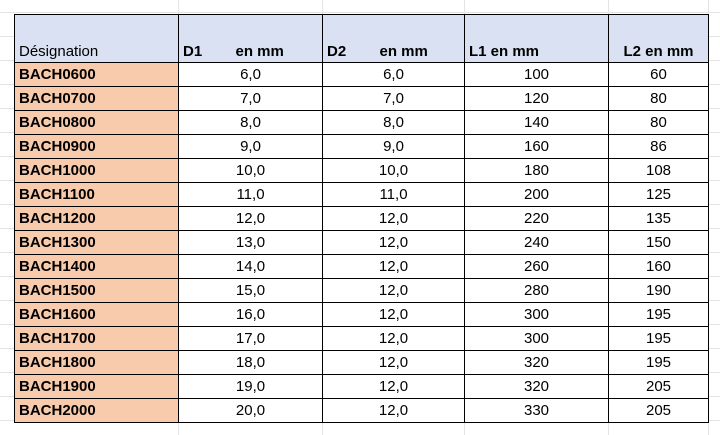 Image resolution: width=720 pixels, height=435 pixels. Describe the element at coordinates (250, 386) in the screenshot. I see `value-cell: 19,0` at that location.